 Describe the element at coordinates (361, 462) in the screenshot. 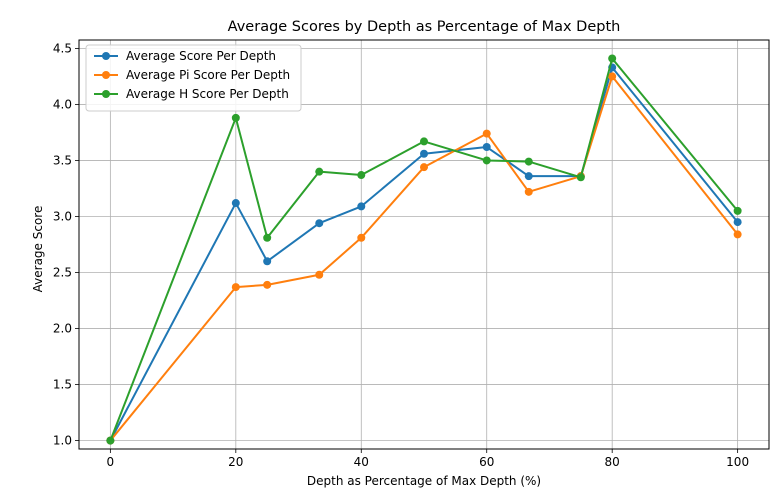

I see `x-tick-label: 40` at that location.